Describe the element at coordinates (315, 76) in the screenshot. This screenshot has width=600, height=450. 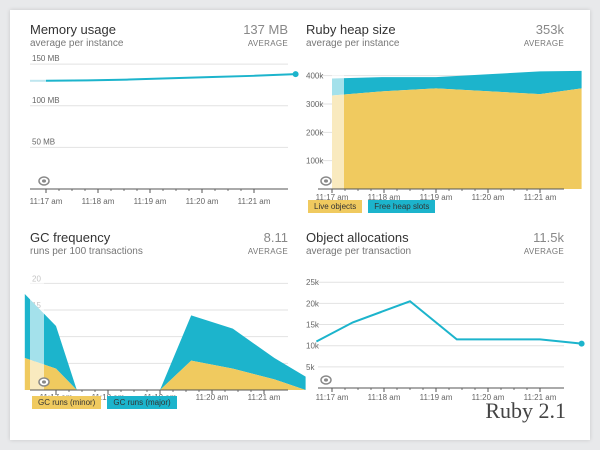
I see `y-tick-label: 400k` at that location.